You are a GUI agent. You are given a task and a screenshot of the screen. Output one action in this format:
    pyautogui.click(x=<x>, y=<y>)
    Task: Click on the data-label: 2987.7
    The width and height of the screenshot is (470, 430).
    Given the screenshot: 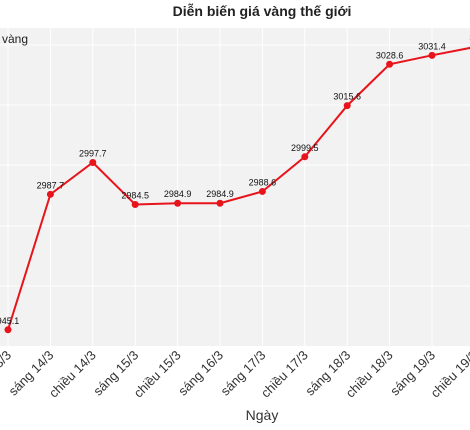 What is the action you would take?
    pyautogui.click(x=51, y=185)
    